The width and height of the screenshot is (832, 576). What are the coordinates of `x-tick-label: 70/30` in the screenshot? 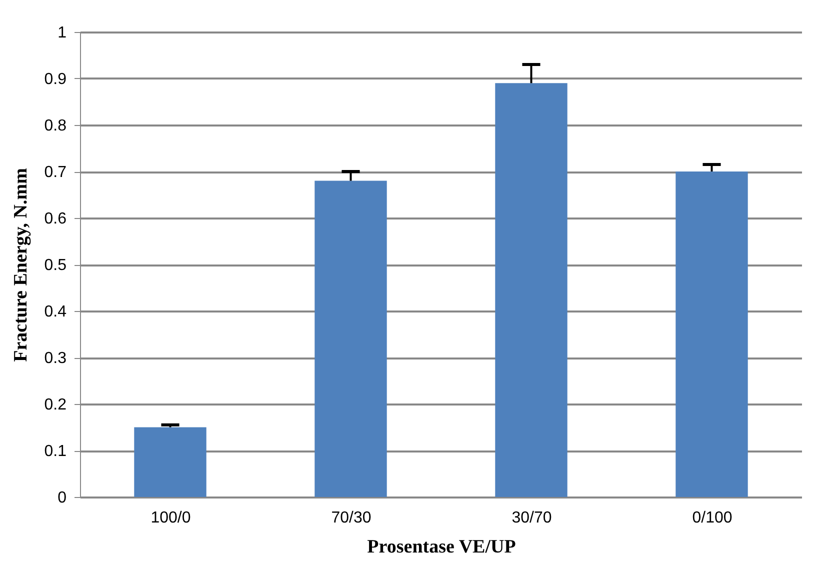 It's located at (351, 518).